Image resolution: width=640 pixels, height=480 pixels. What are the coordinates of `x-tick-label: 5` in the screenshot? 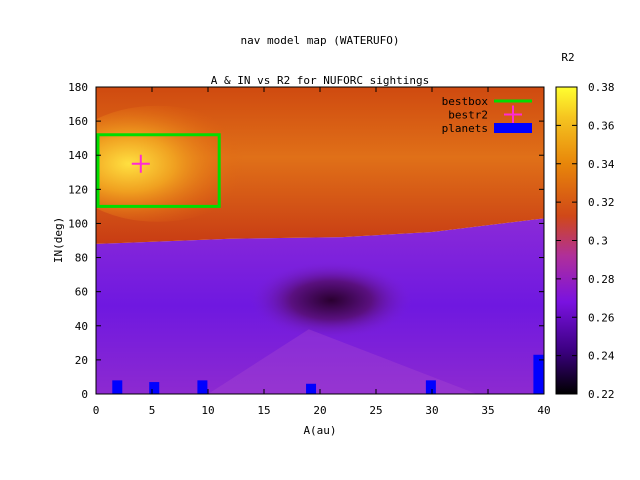 It's located at (152, 410).